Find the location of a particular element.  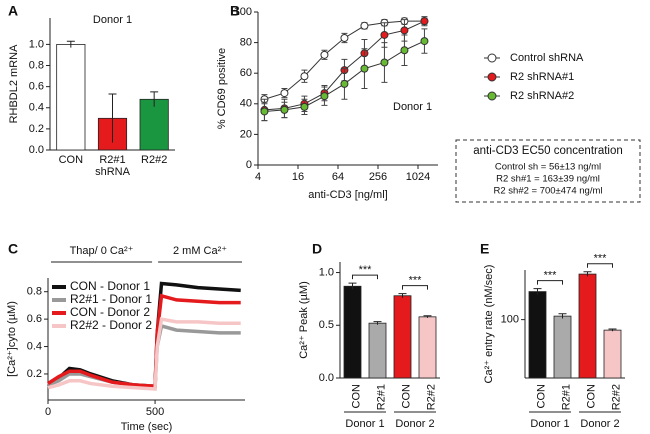

x-tick-label: 256 is located at coordinates (378, 177).